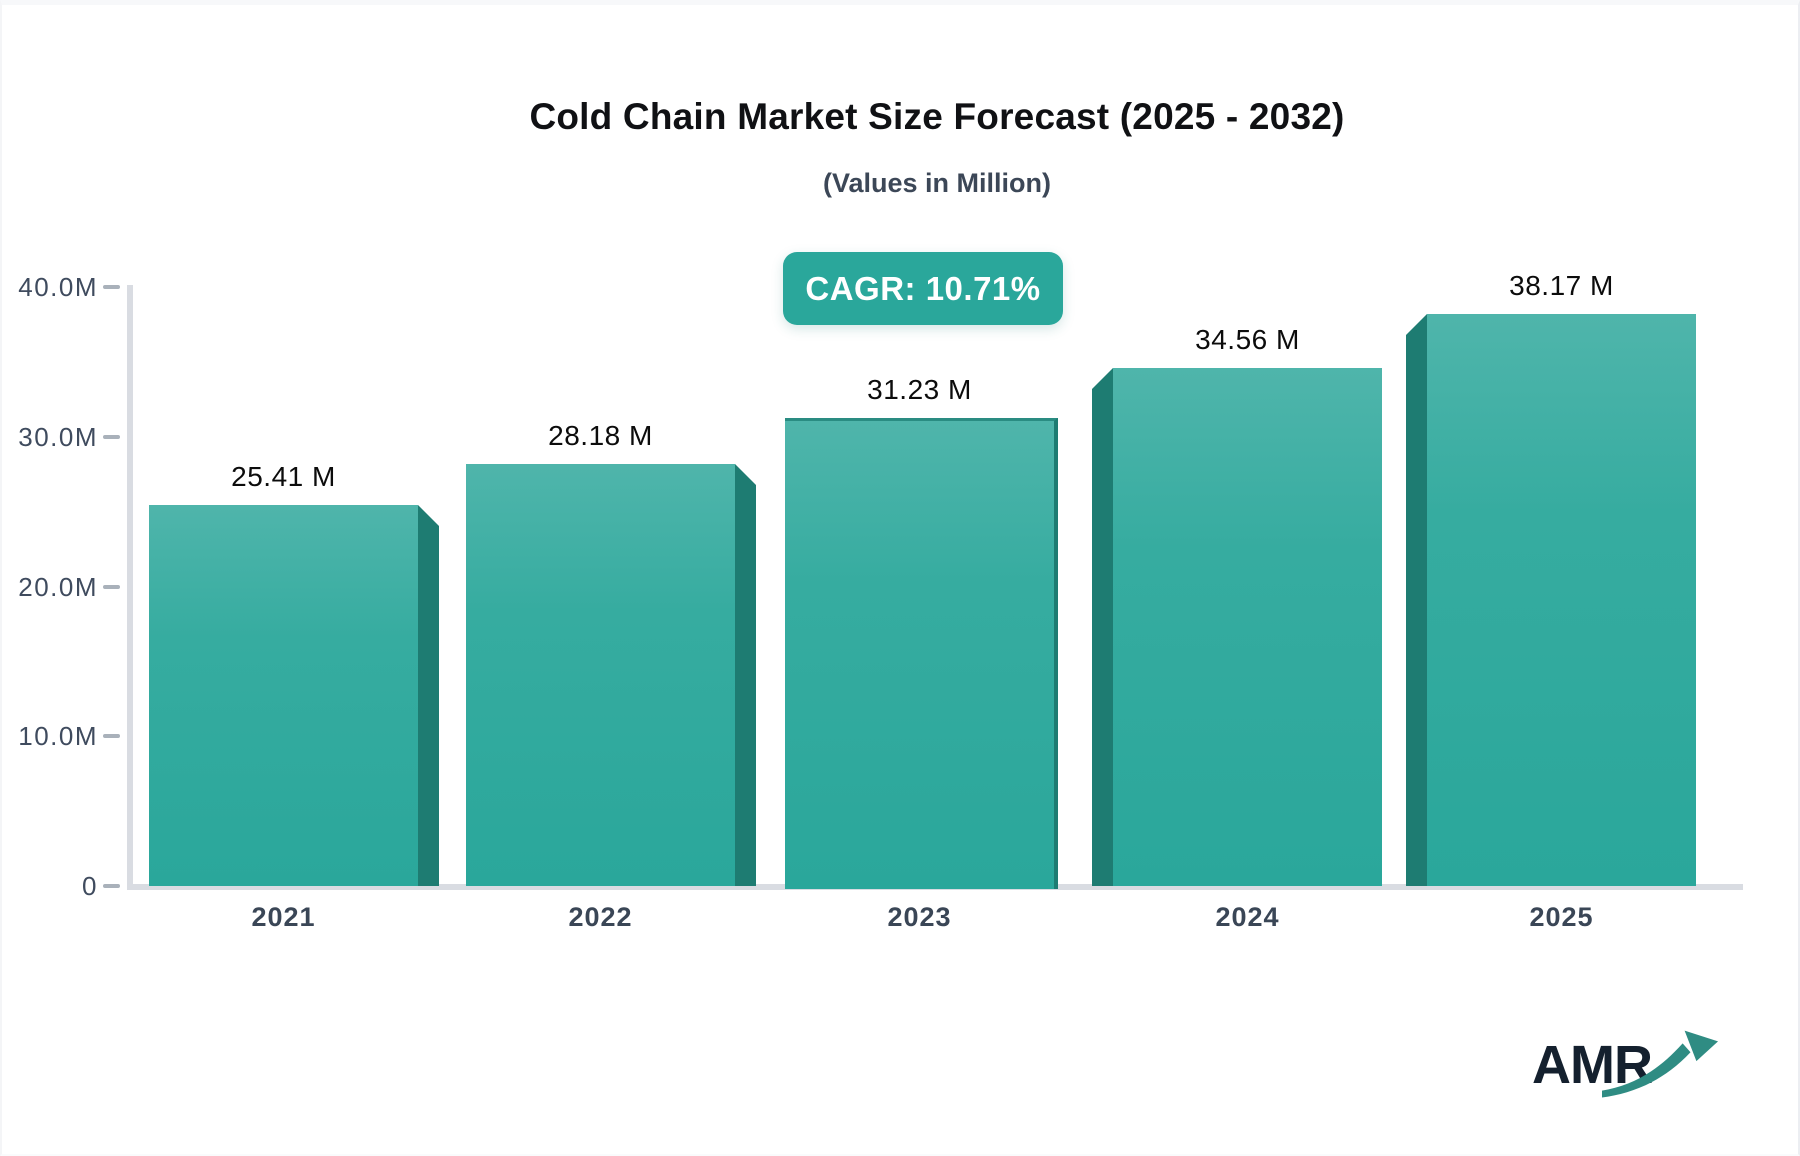 The height and width of the screenshot is (1156, 1800). Describe the element at coordinates (283, 695) in the screenshot. I see `bar-2021` at that location.